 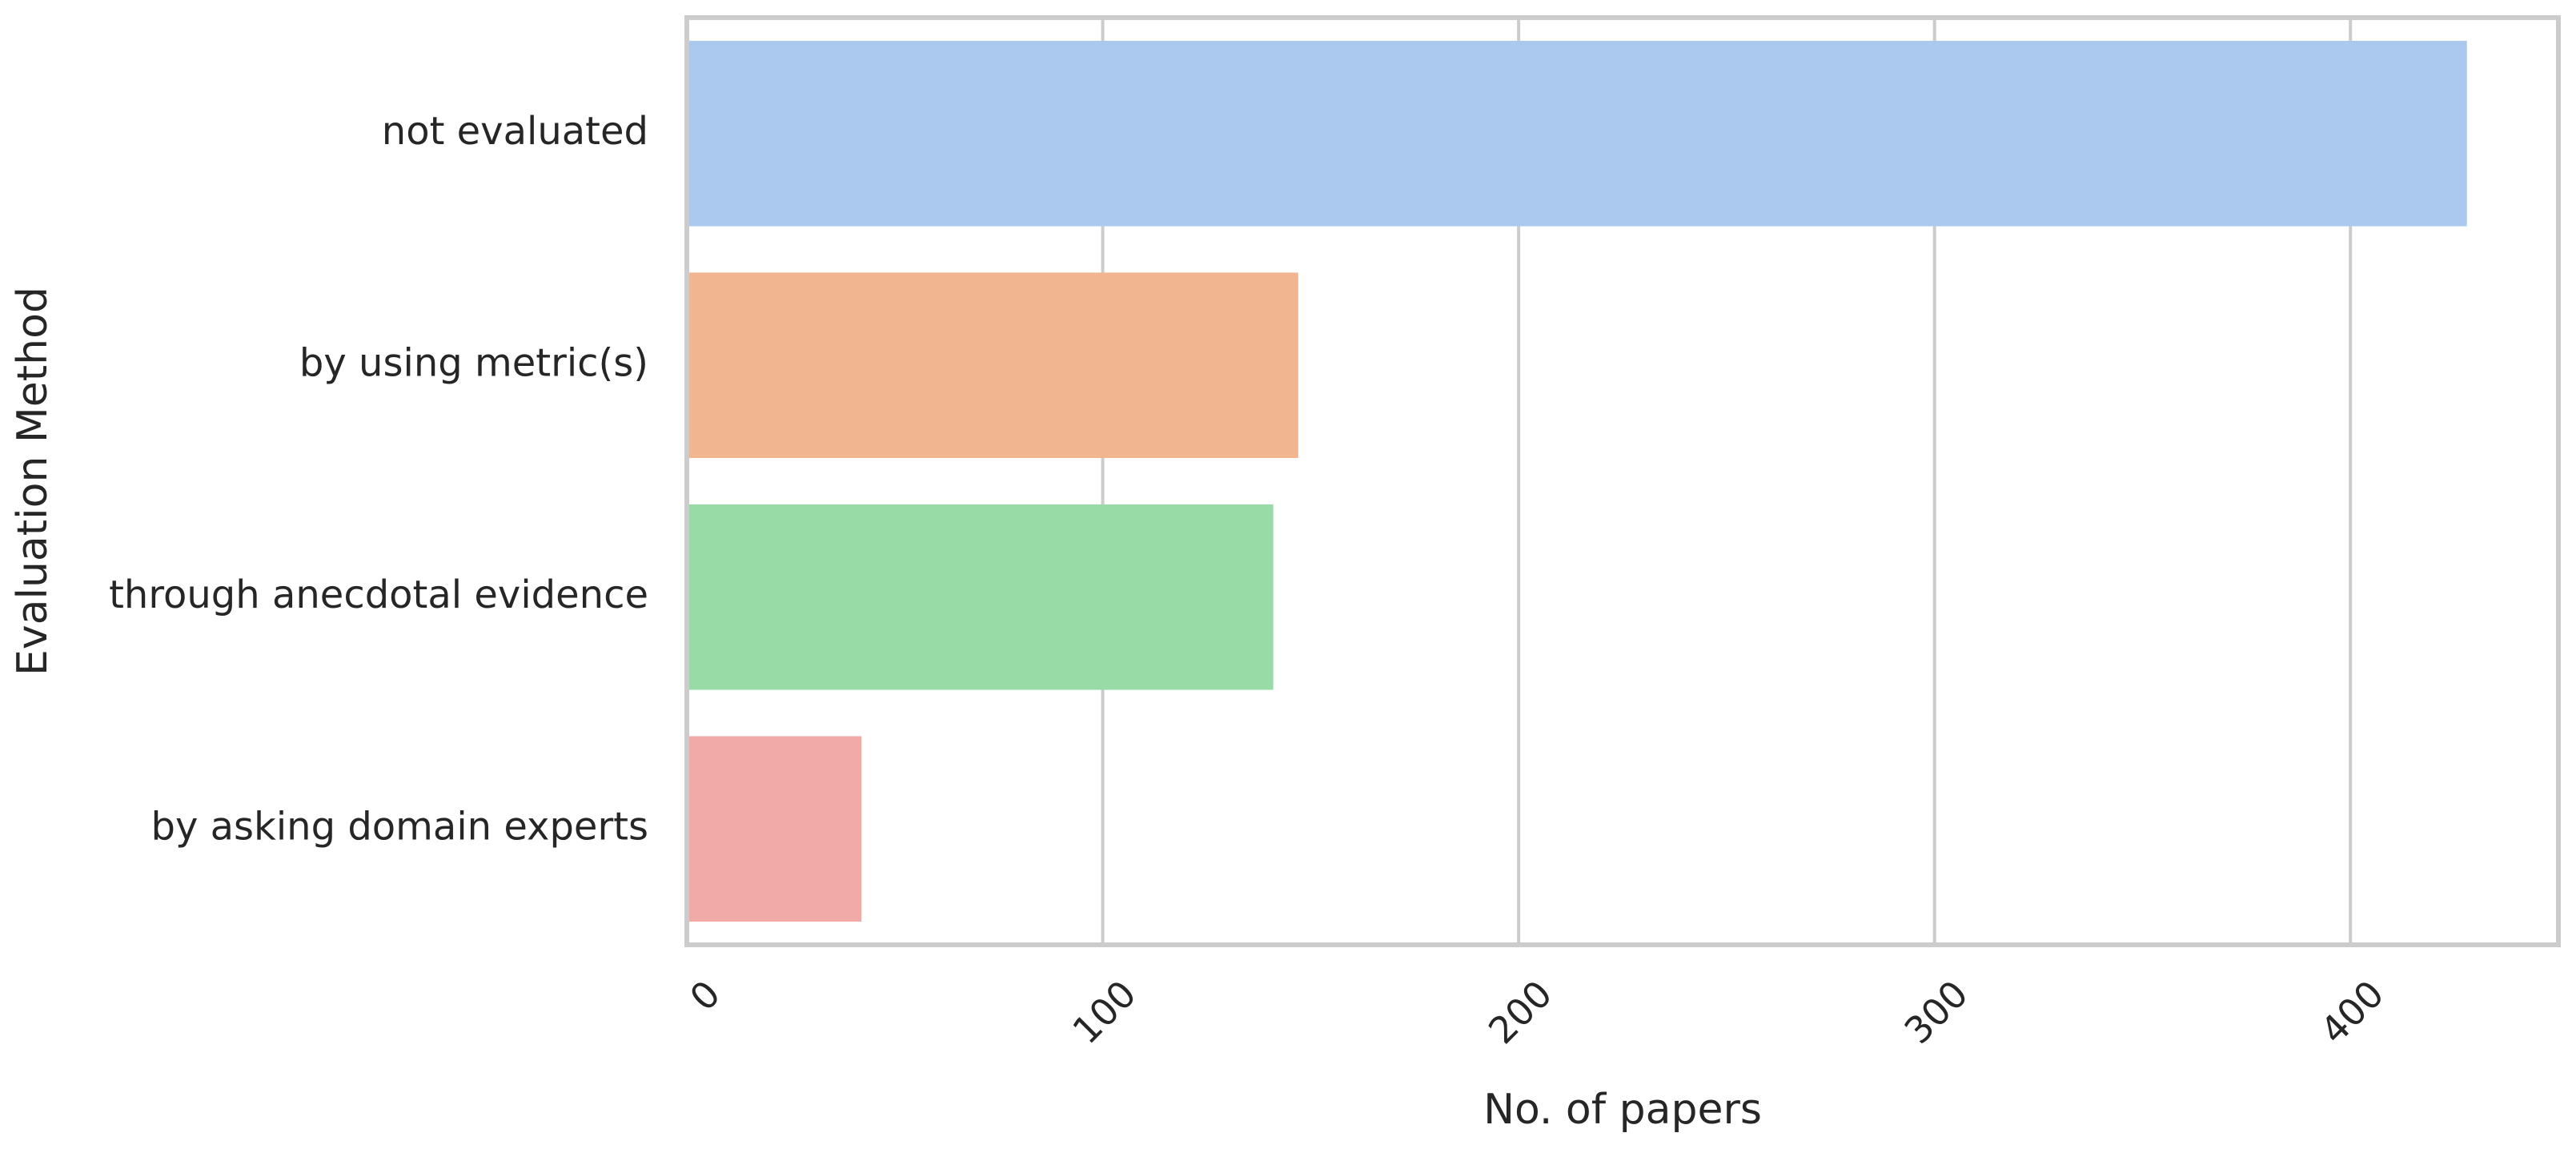 What do you see at coordinates (704, 996) in the screenshot?
I see `x-tick-label: 0` at bounding box center [704, 996].